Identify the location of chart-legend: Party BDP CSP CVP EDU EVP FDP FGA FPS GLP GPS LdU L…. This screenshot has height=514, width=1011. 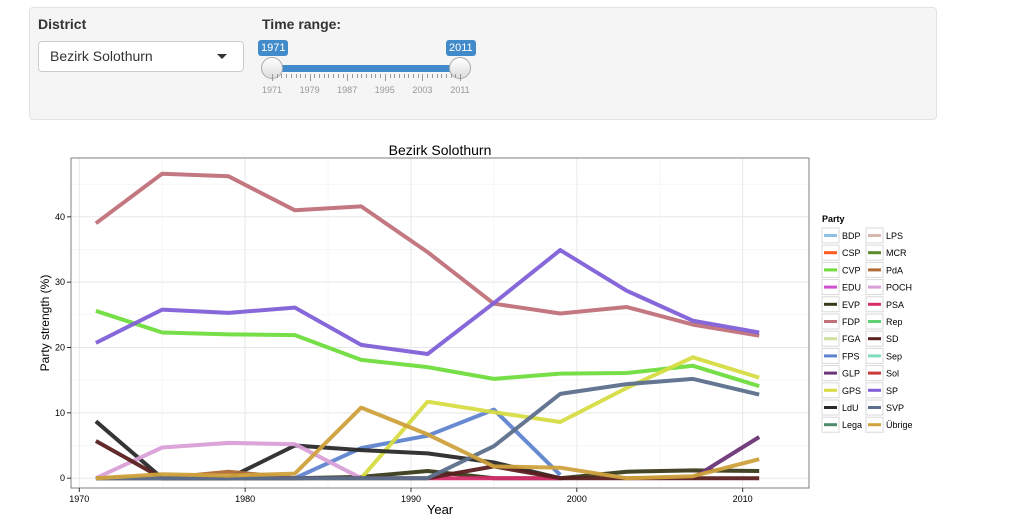
(867, 323).